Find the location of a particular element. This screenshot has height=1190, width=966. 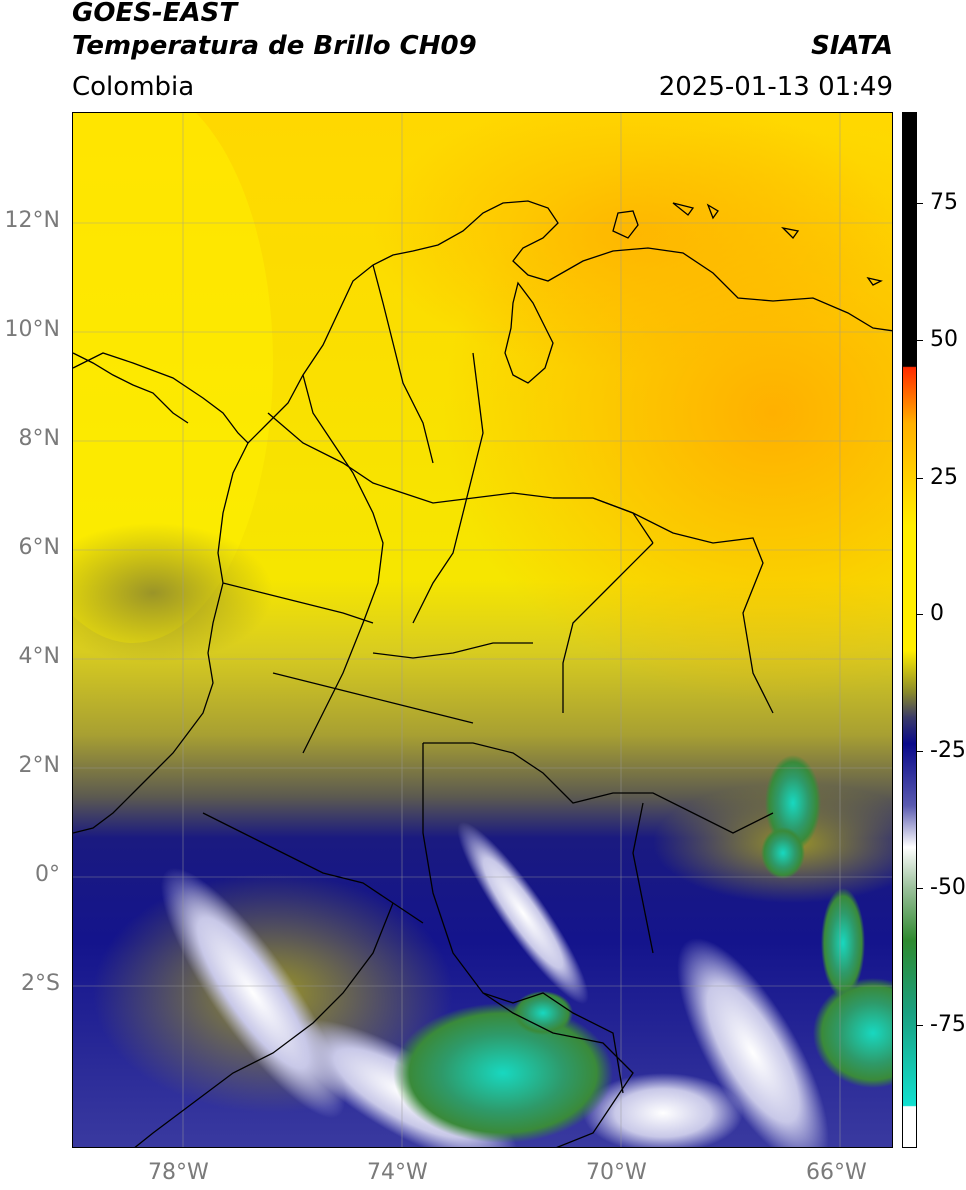

lat-tick-2n: 2°N is located at coordinates (39, 765).